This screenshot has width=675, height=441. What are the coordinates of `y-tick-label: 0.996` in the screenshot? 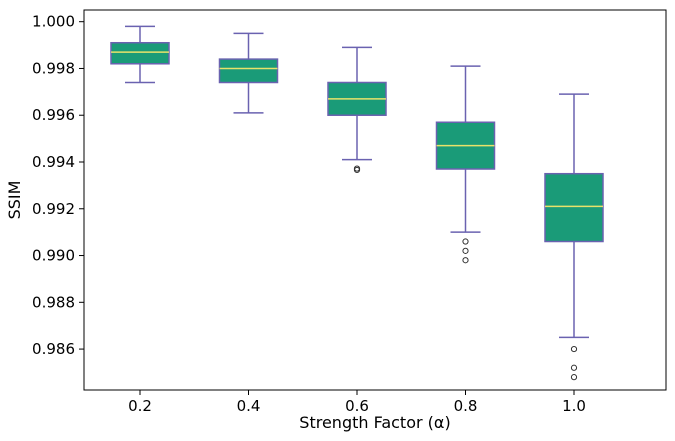 It's located at (53, 115).